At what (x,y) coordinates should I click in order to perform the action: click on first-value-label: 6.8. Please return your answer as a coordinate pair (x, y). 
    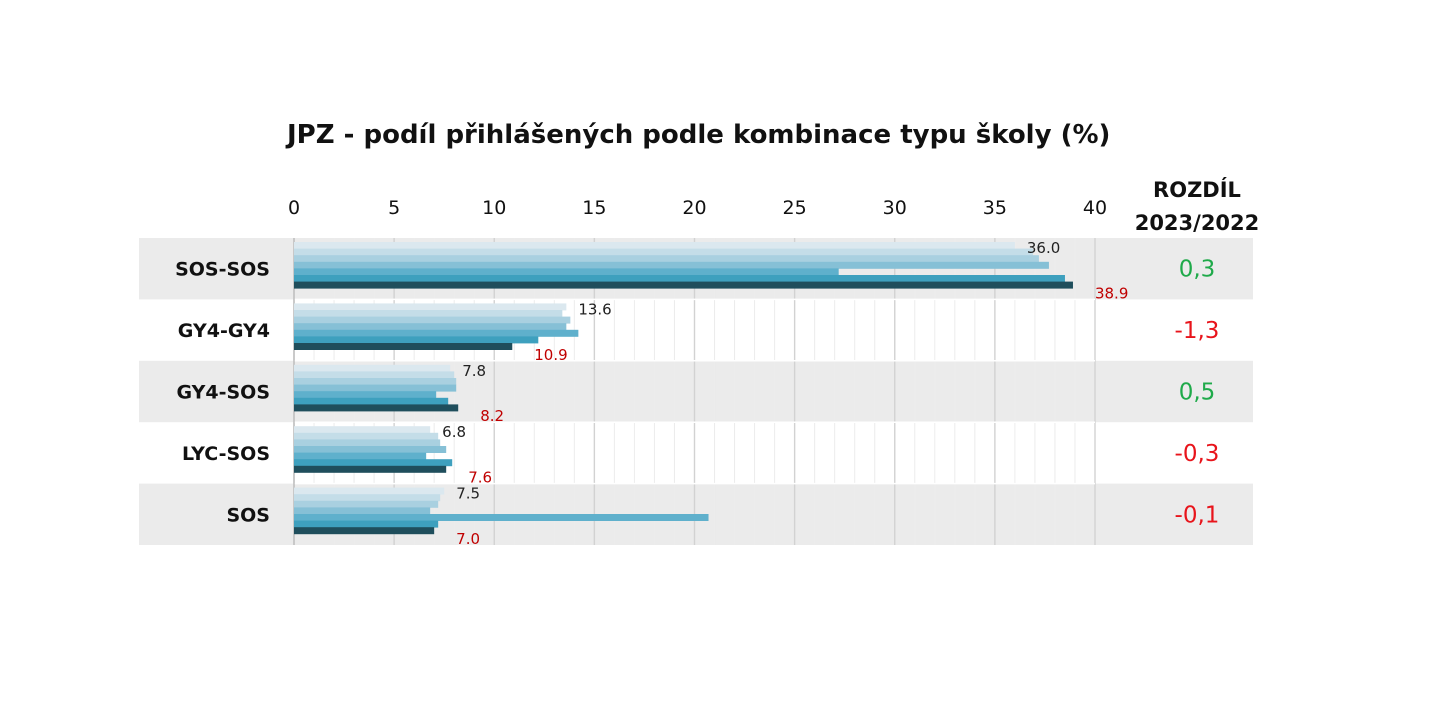
    Looking at the image, I should click on (454, 432).